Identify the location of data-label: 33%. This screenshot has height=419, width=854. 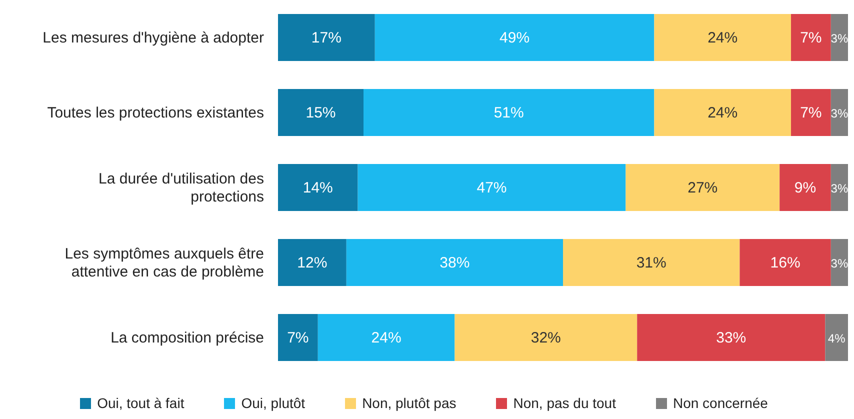
(731, 338).